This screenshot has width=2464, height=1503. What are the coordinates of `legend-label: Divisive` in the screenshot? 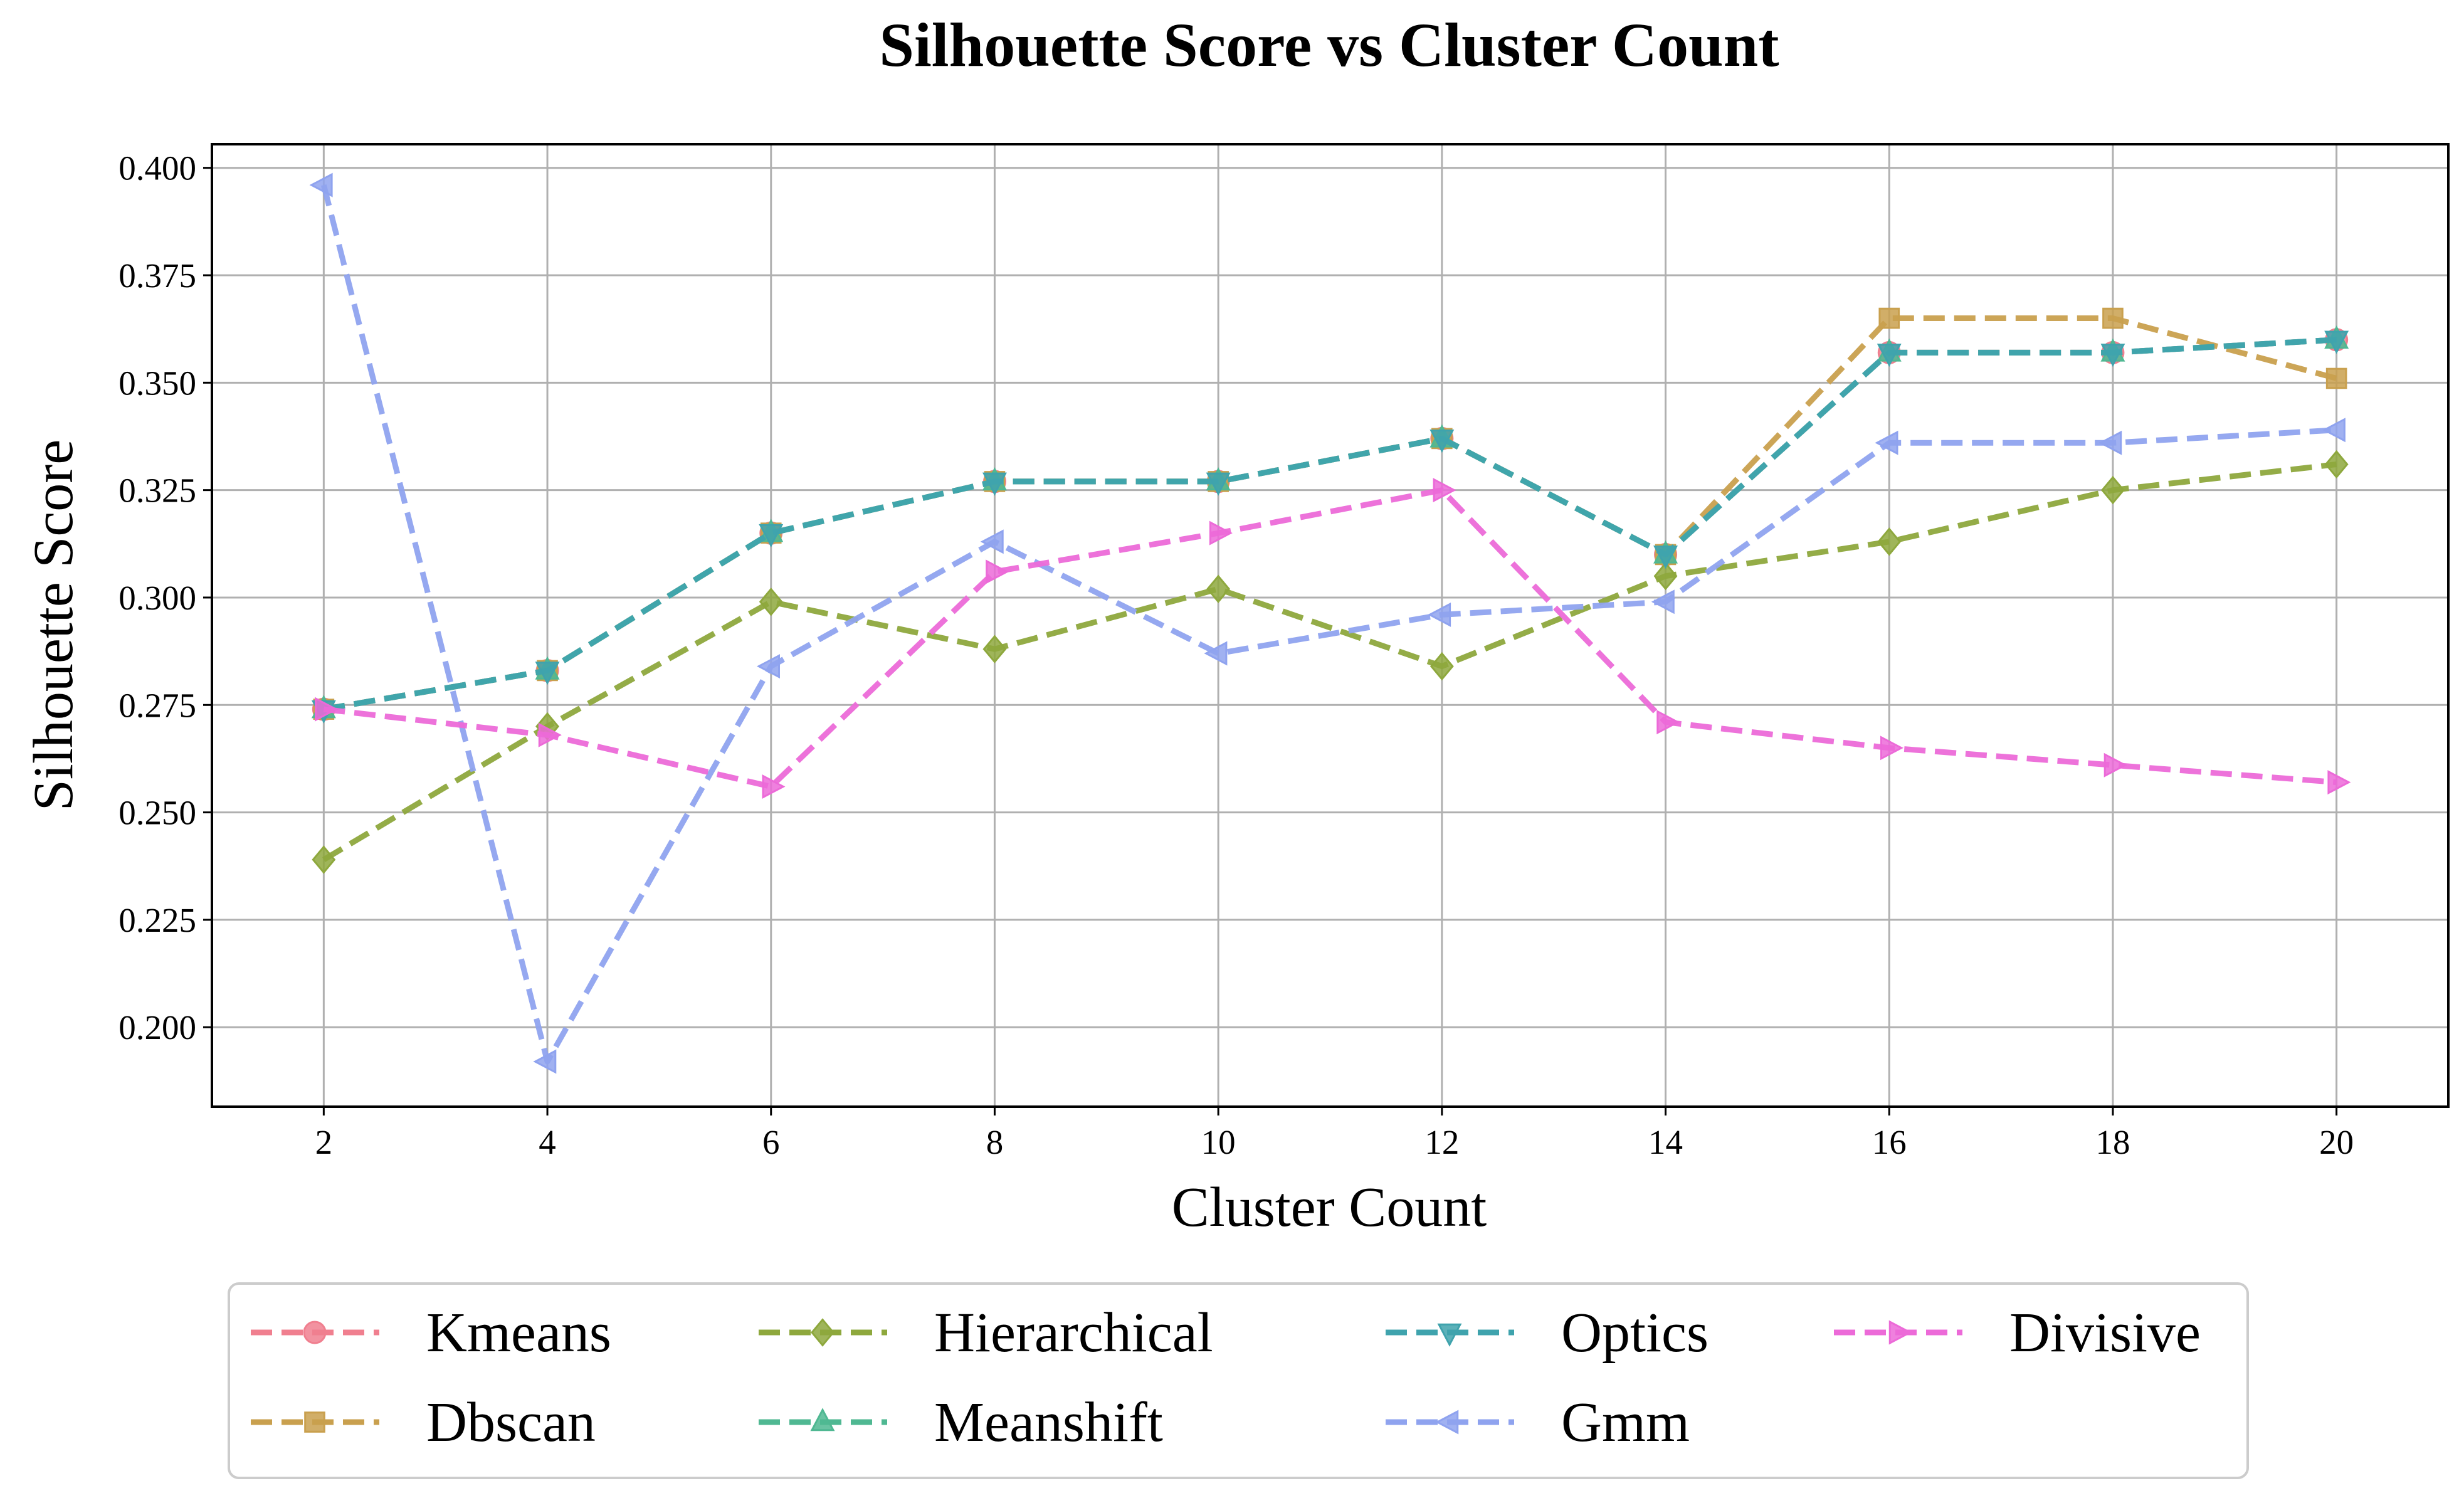 It's located at (2105, 1333).